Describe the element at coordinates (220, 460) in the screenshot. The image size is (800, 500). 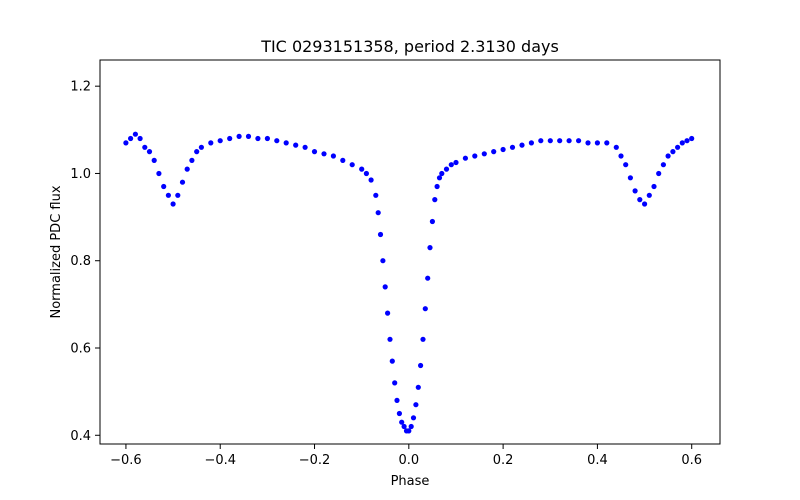
I see `x-tick-label: −0.4` at that location.